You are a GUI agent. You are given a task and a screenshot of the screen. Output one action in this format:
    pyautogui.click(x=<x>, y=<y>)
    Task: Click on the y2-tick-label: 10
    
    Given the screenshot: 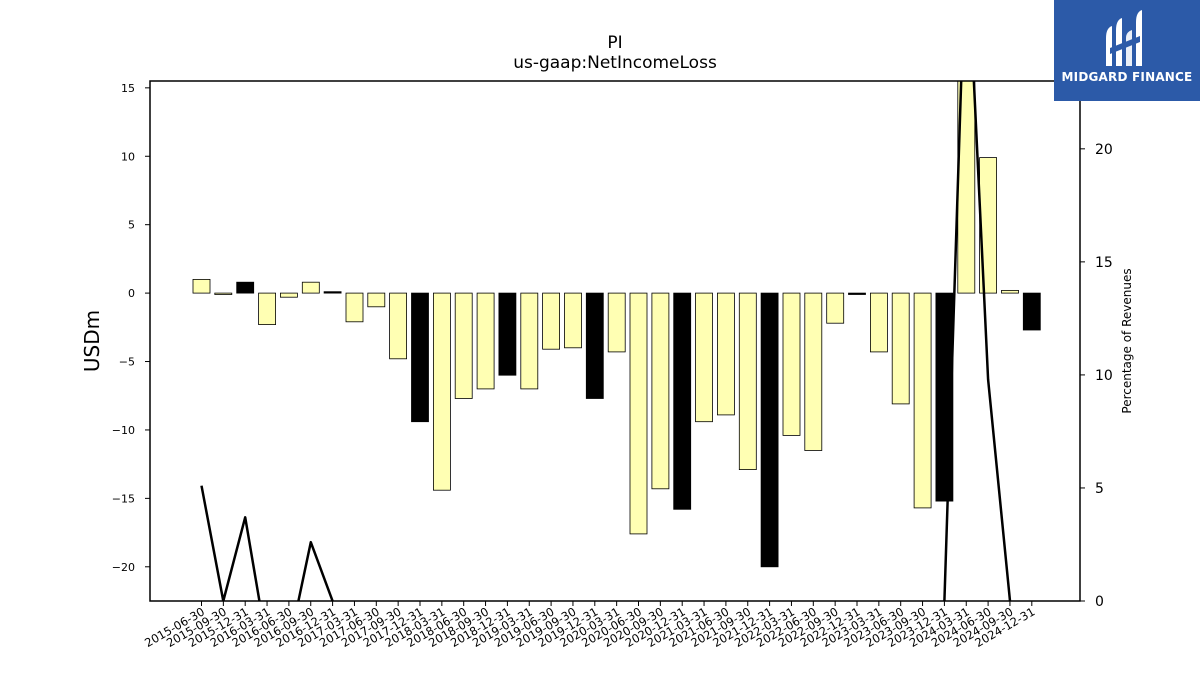 What is the action you would take?
    pyautogui.click(x=1104, y=376)
    